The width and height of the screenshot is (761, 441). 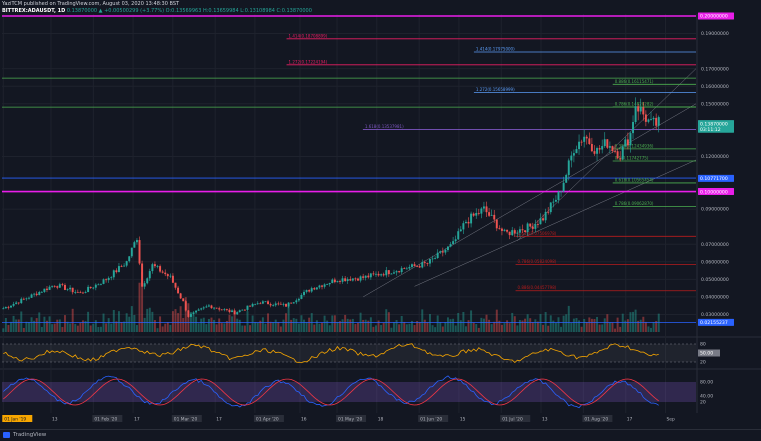 What do you see at coordinates (715, 87) in the screenshot?
I see `price-tick-label: 0.16000000` at bounding box center [715, 87].